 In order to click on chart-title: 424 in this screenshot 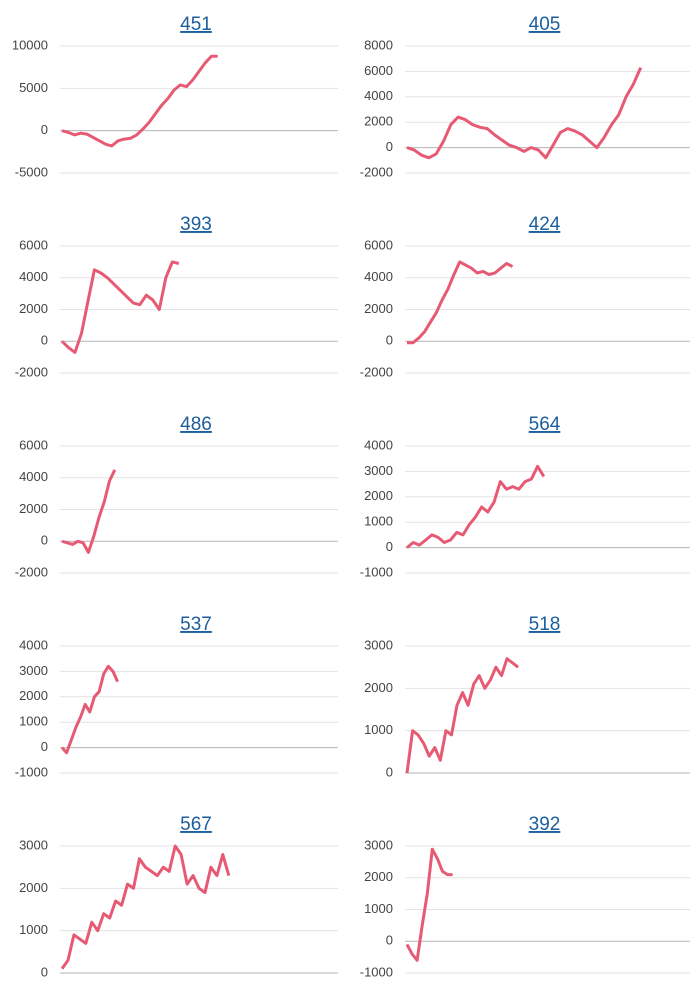, I will do `click(545, 224)`.